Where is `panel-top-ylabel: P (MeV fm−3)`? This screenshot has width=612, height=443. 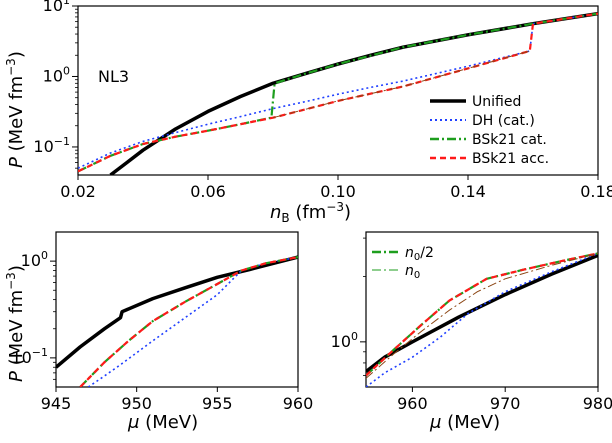 panel-top-ylabel: P (MeV fm−3) is located at coordinates (15, 109).